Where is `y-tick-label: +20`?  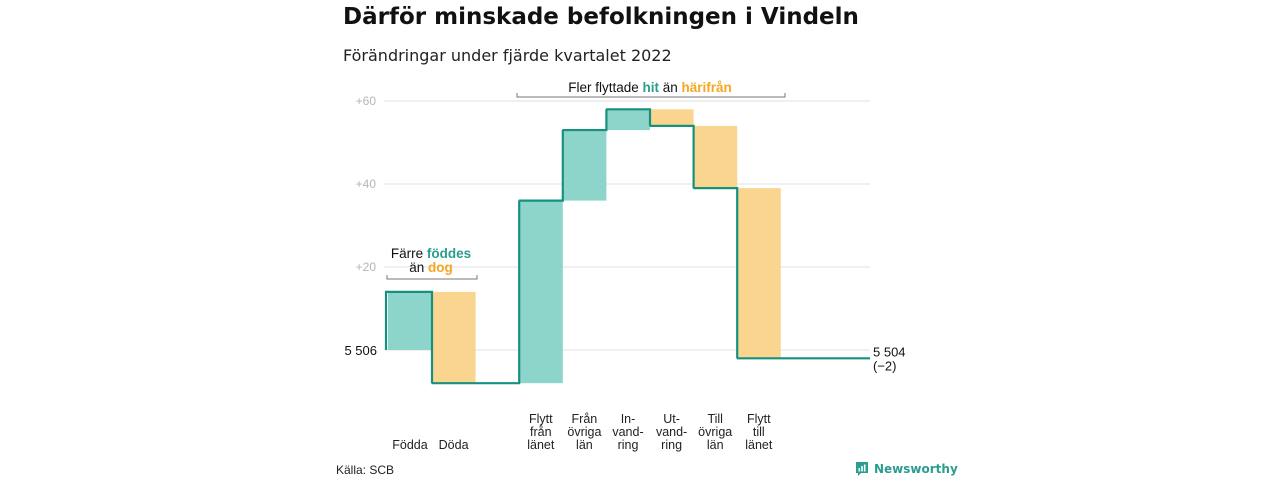
y-tick-label: +20 is located at coordinates (366, 267).